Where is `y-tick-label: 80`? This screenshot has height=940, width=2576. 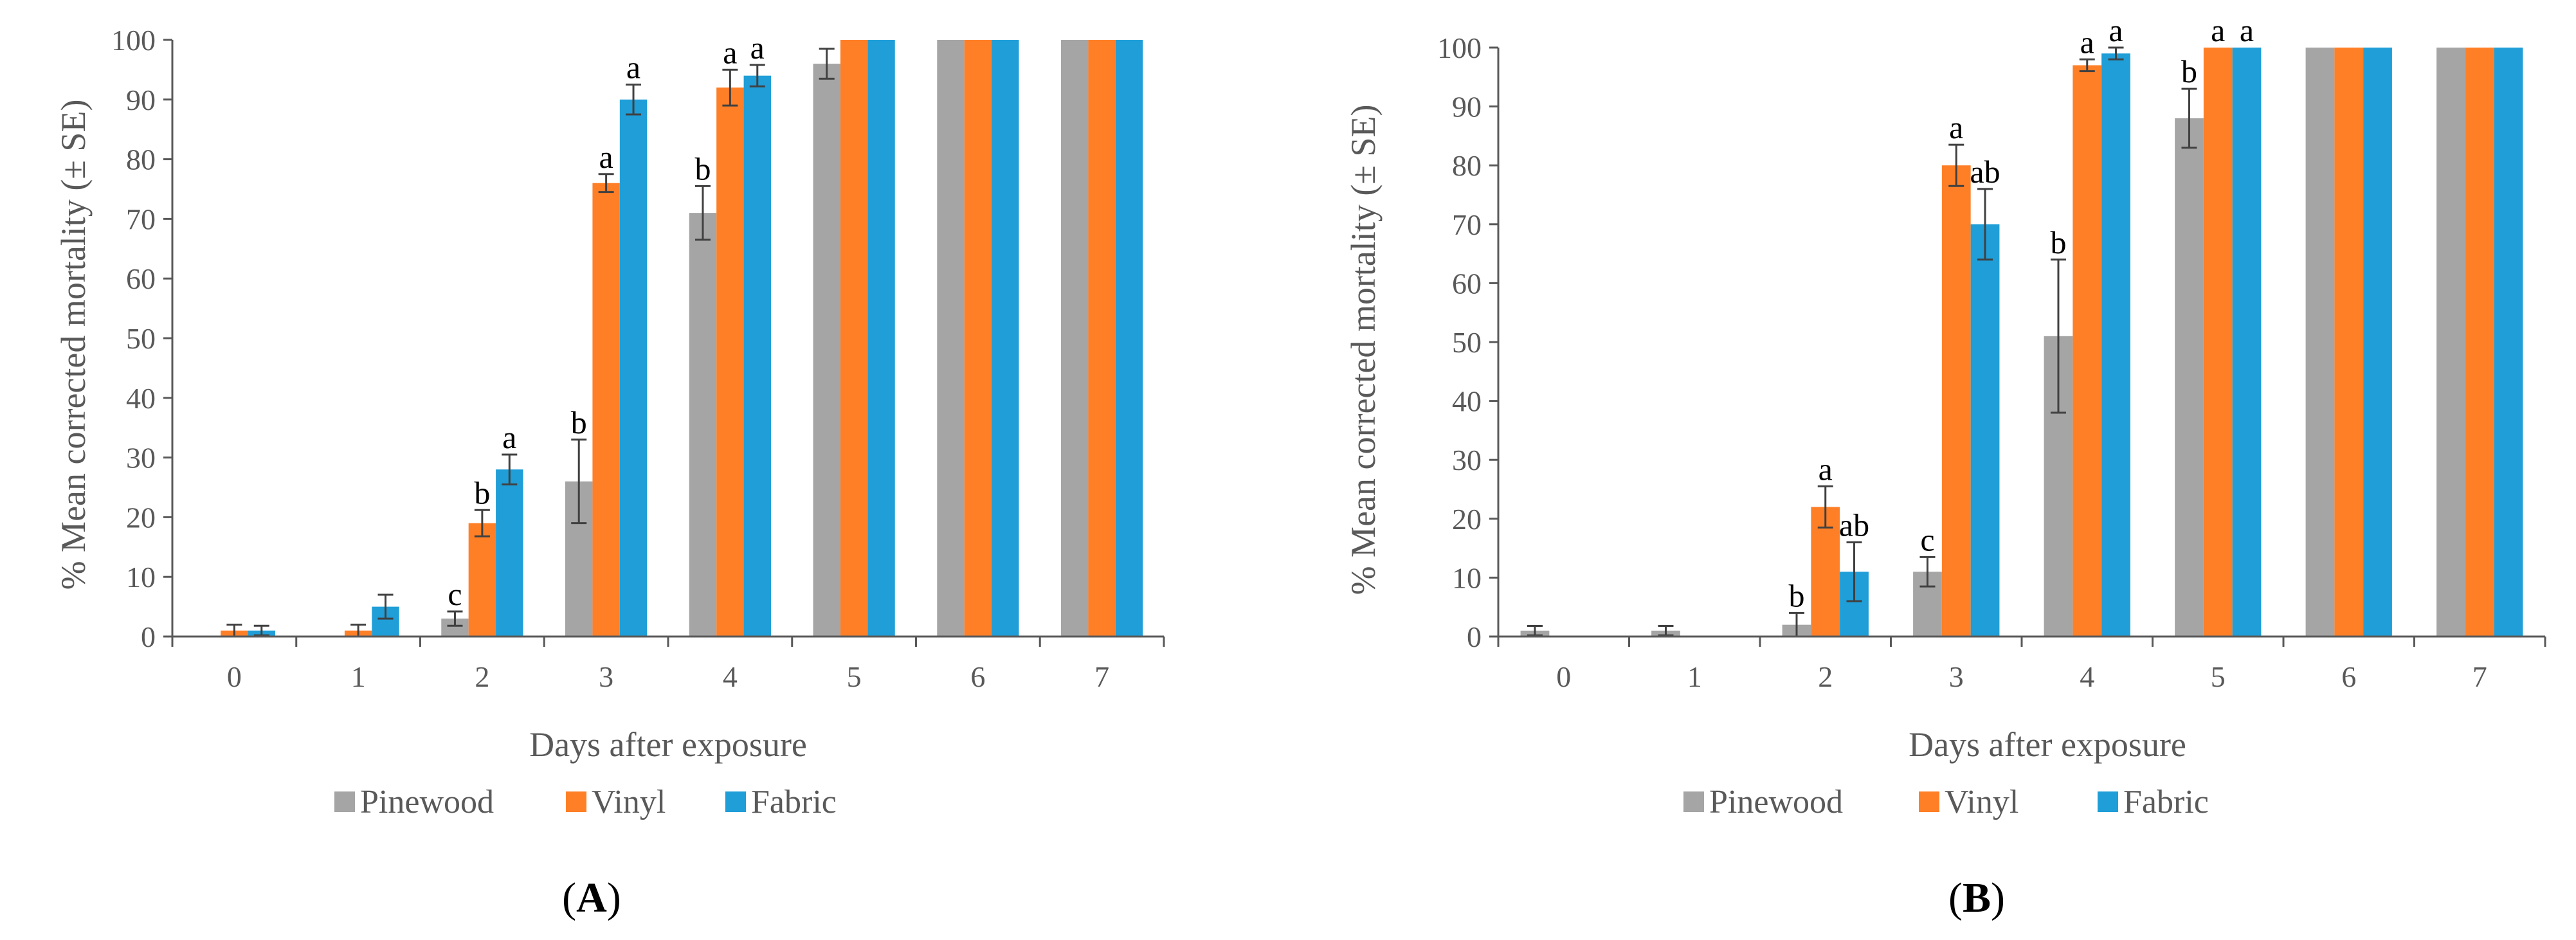 y-tick-label: 80 is located at coordinates (1467, 165).